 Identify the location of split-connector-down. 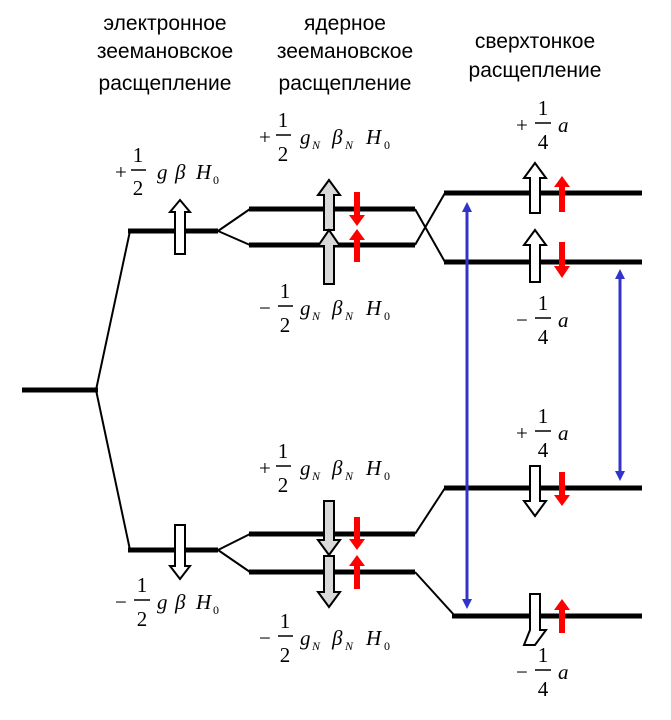
(113, 470).